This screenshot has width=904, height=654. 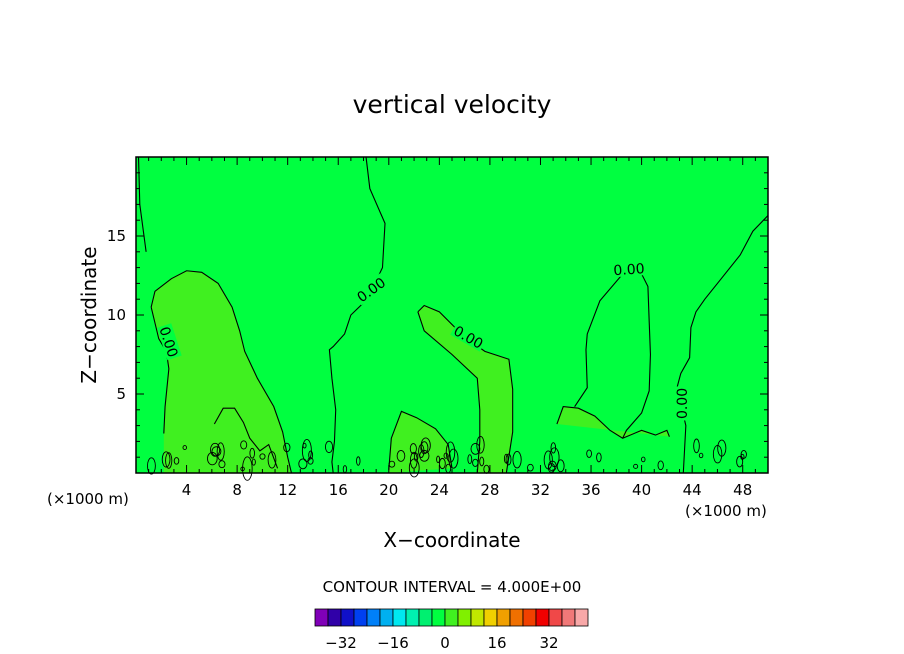 What do you see at coordinates (388, 490) in the screenshot?
I see `x-tick-label: 20` at bounding box center [388, 490].